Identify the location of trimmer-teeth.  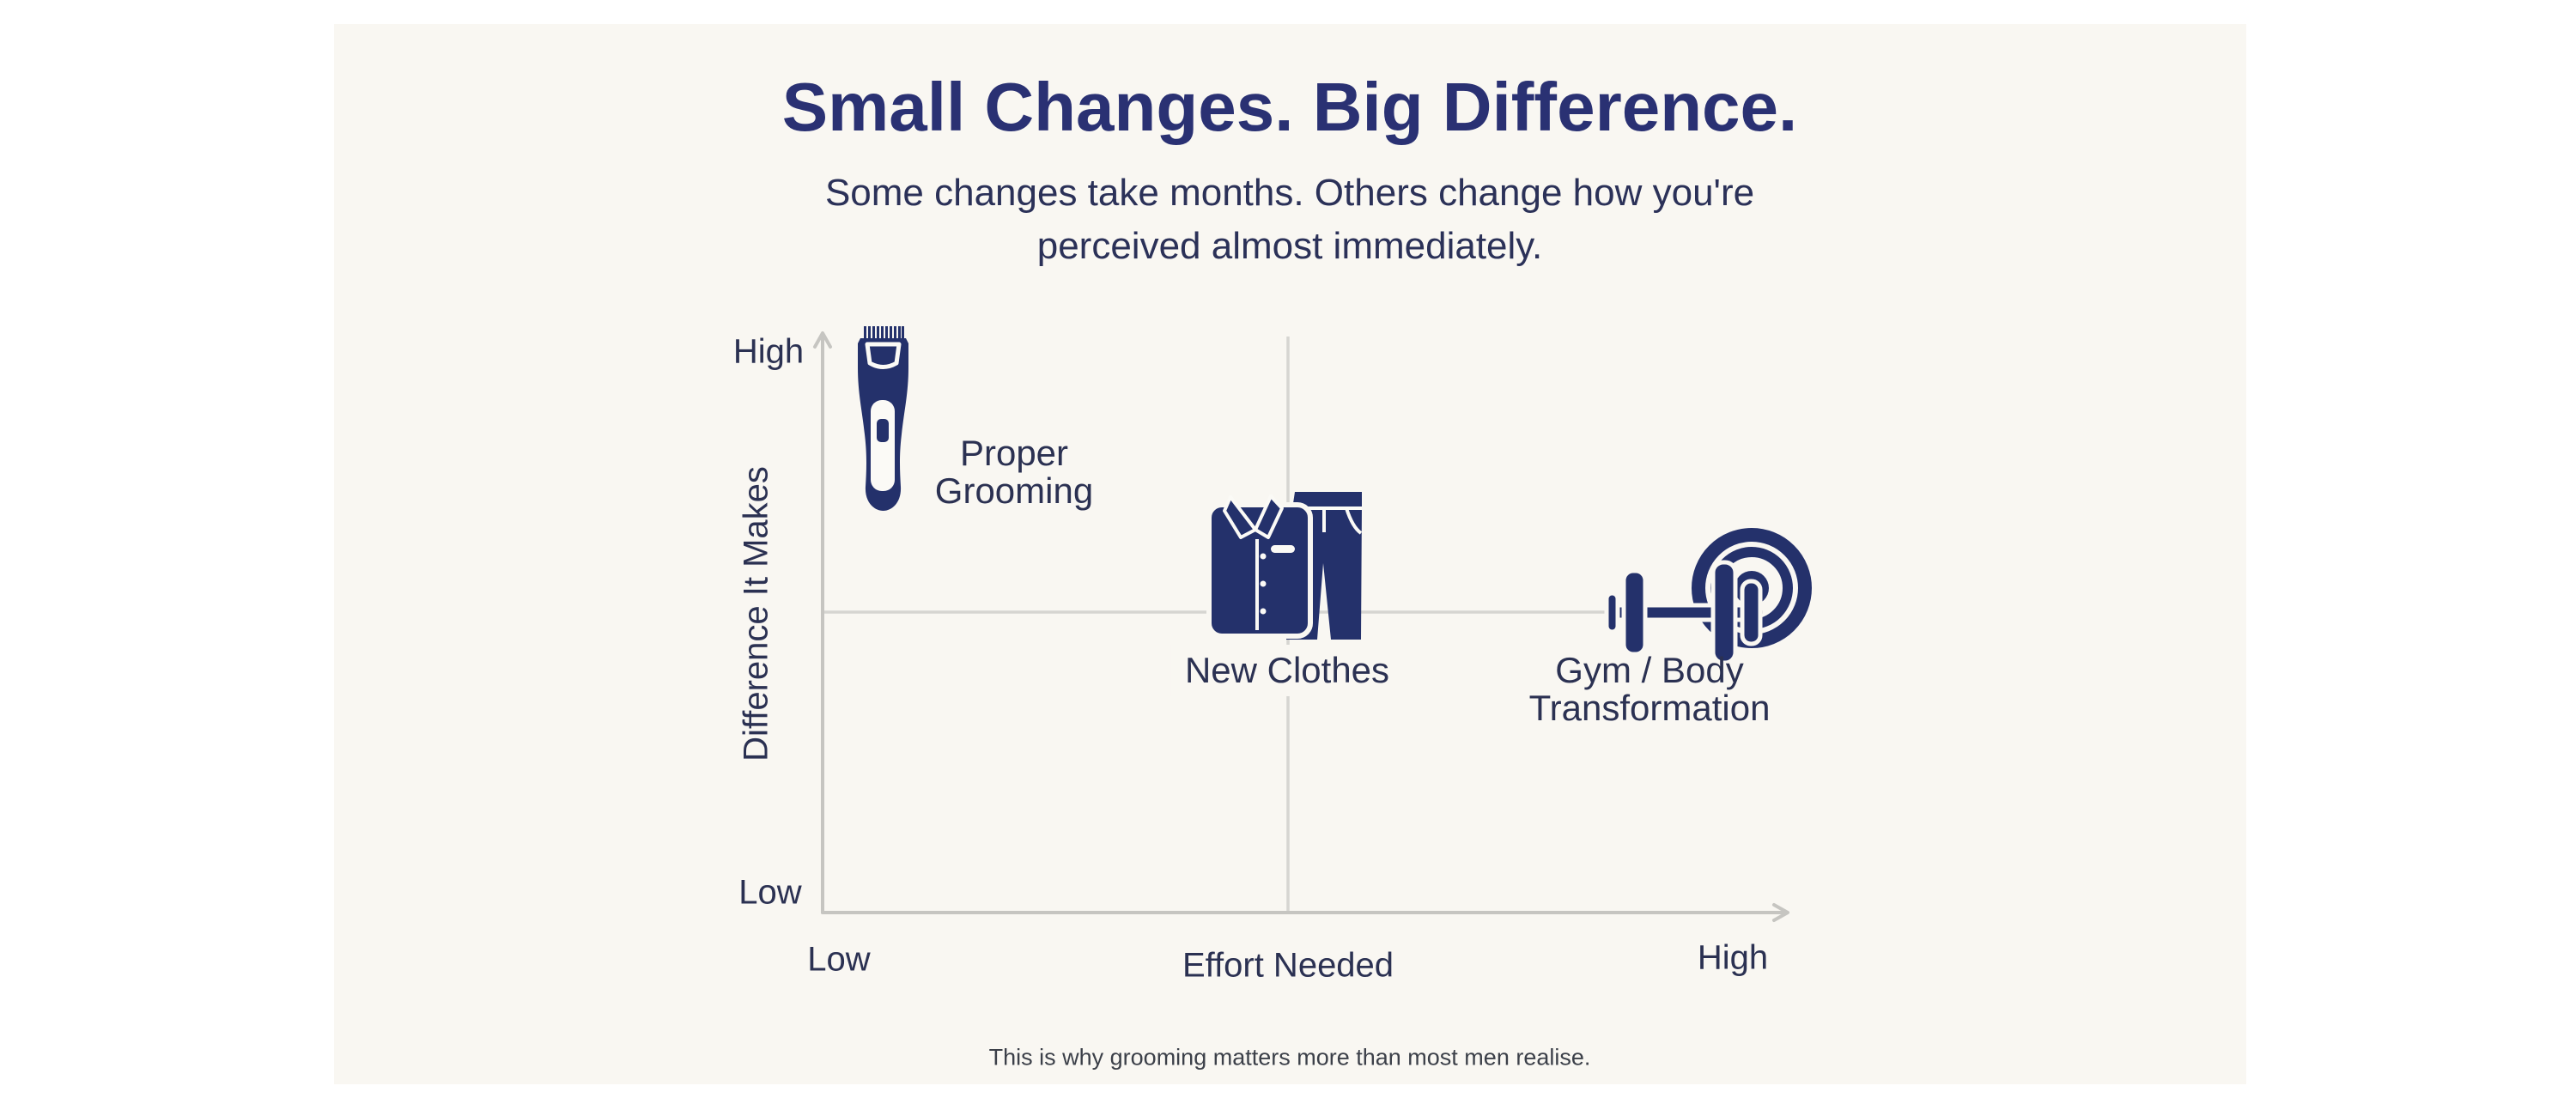
(884, 333).